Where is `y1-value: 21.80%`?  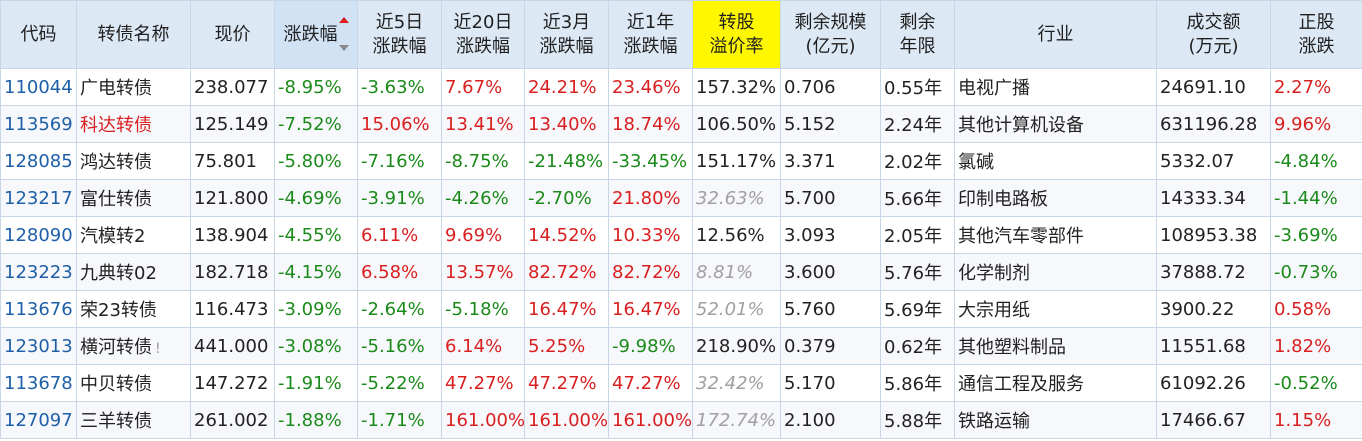 y1-value: 21.80% is located at coordinates (646, 198).